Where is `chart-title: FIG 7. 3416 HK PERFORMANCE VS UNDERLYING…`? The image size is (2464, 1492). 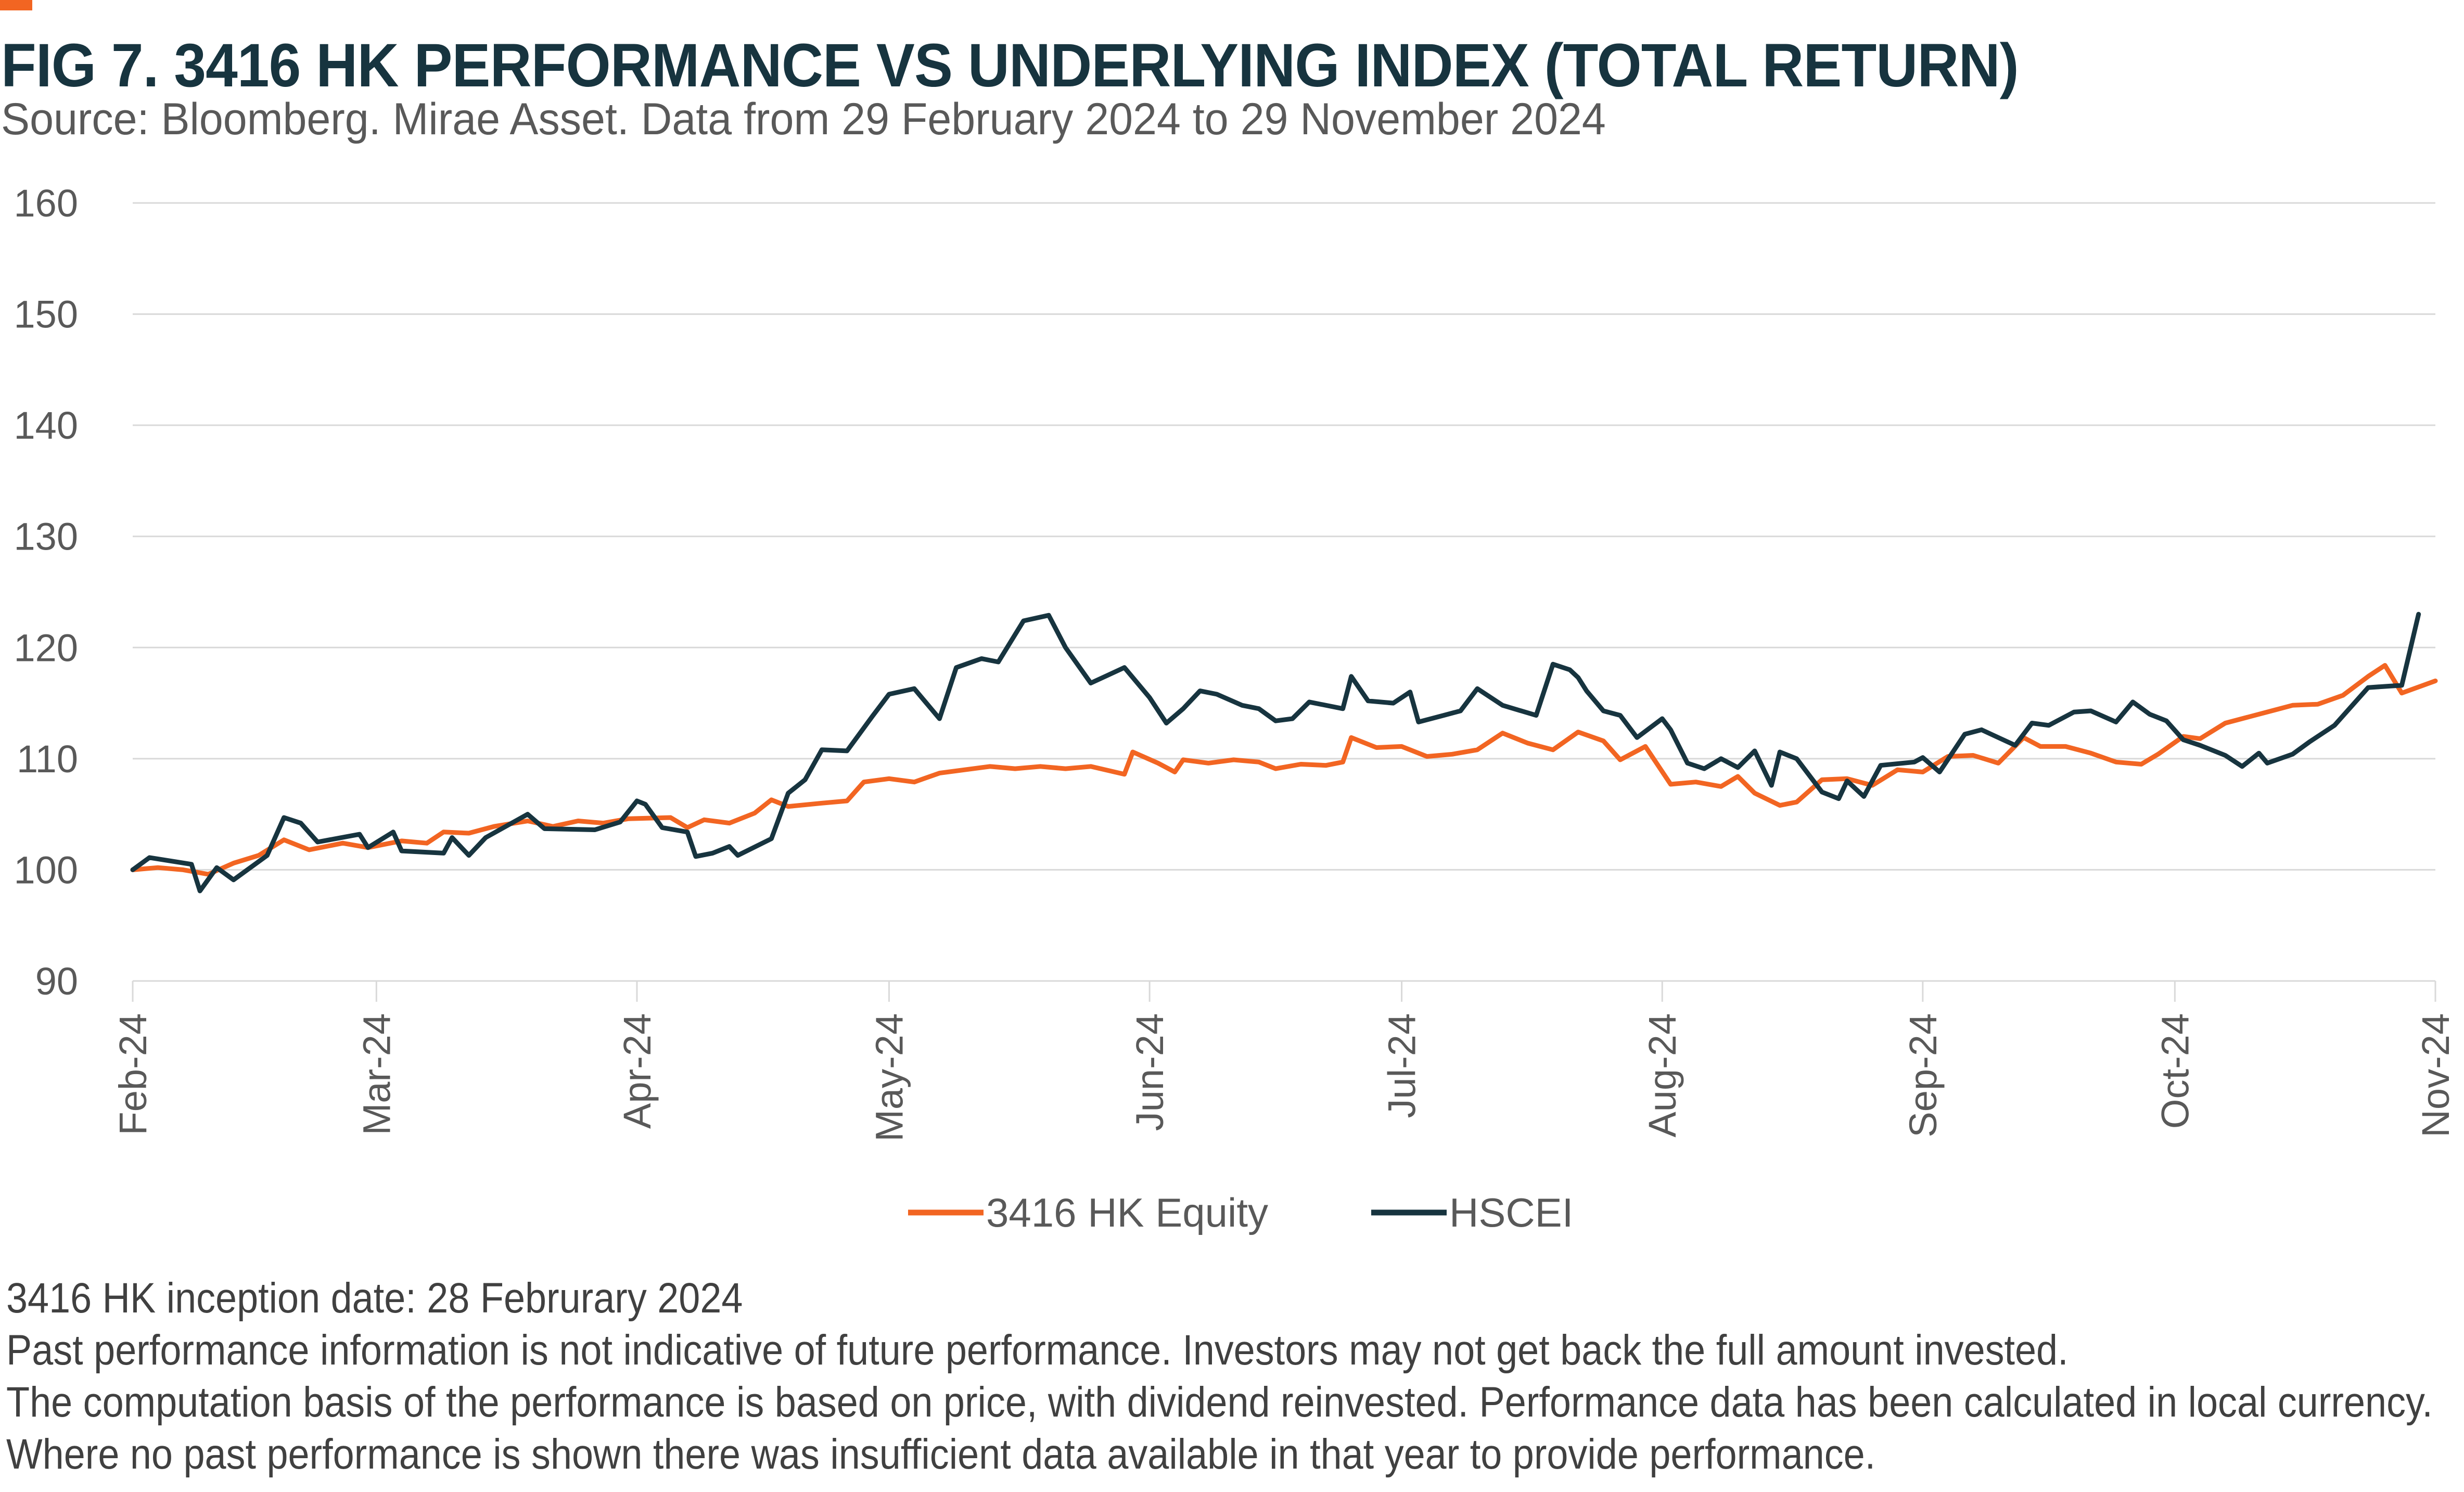
chart-title: FIG 7. 3416 HK PERFORMANCE VS UNDERLYING… is located at coordinates (1010, 65).